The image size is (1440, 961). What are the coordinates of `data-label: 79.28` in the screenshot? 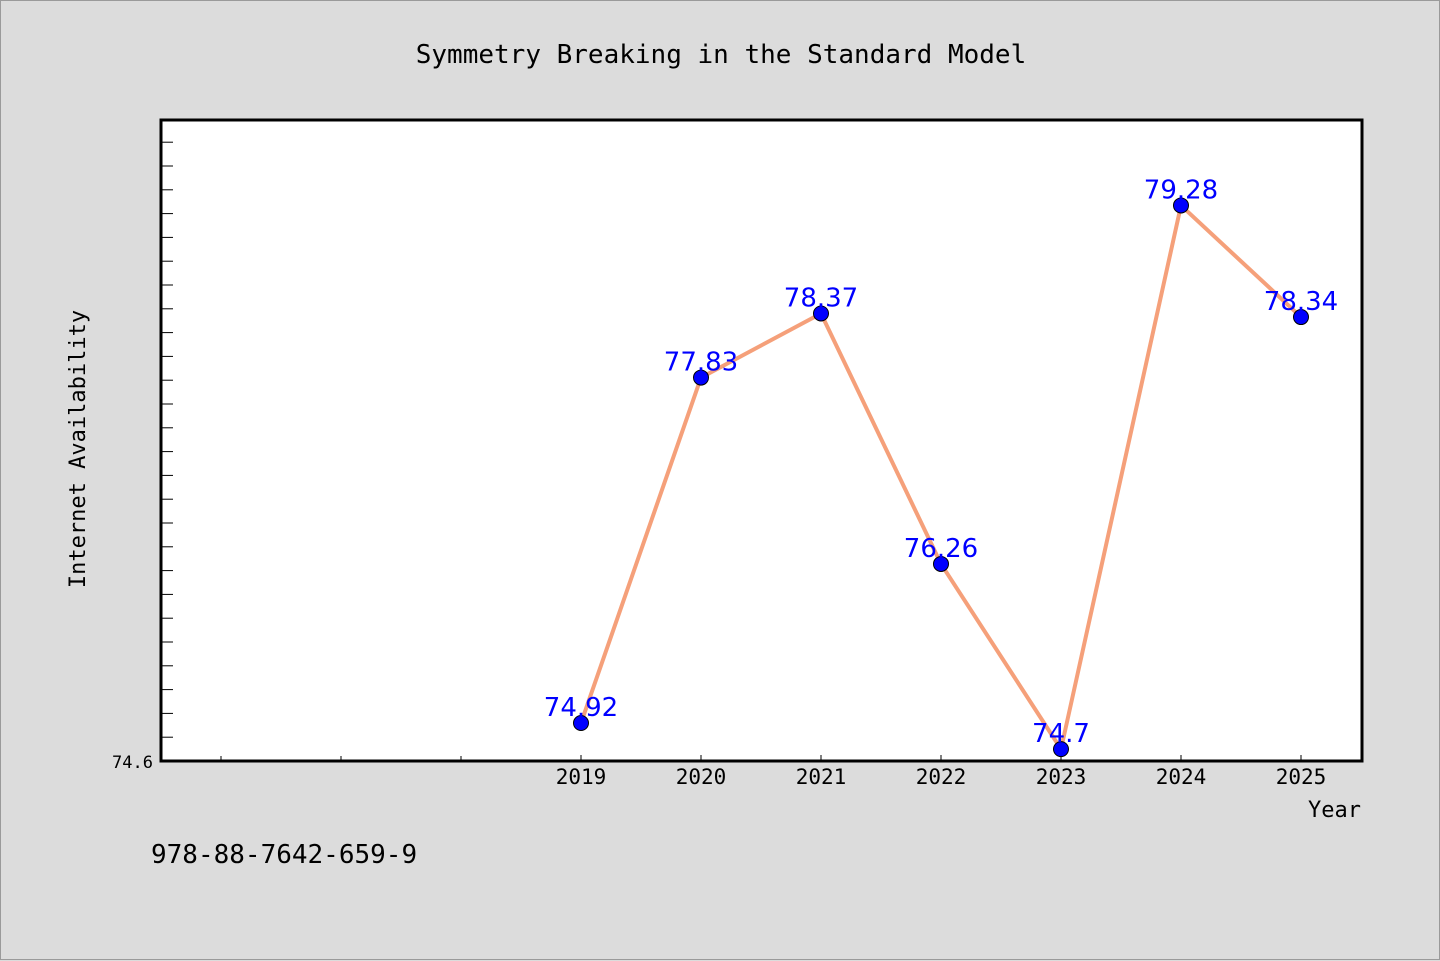 It's located at (1181, 190).